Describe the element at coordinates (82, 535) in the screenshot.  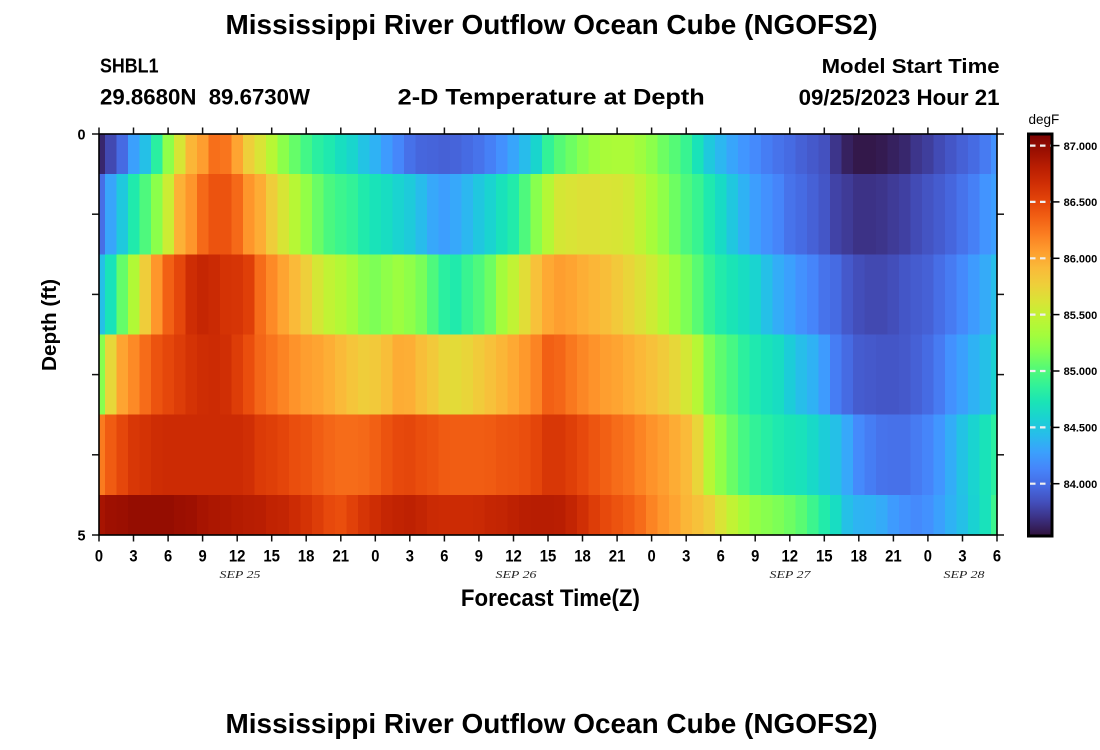
I see `svg-text: 5` at that location.